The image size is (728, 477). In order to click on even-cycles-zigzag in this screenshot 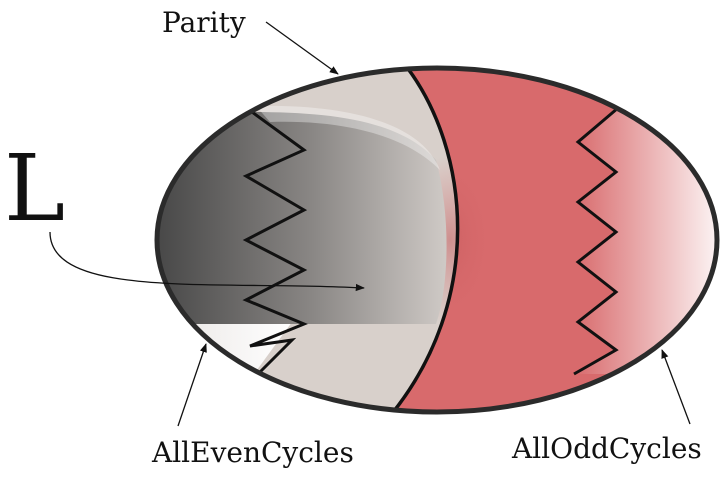, I will do `click(275, 244)`.